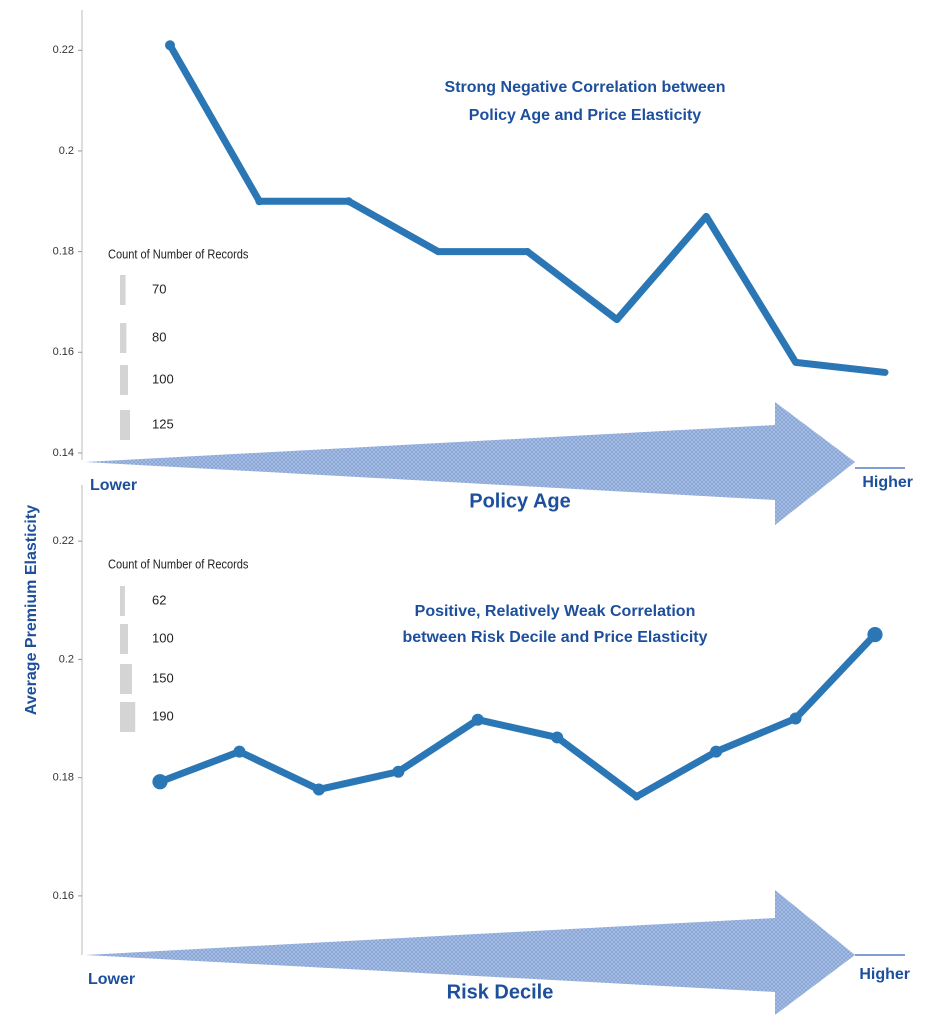 This screenshot has height=1023, width=927. I want to click on legend-label: 80, so click(159, 336).